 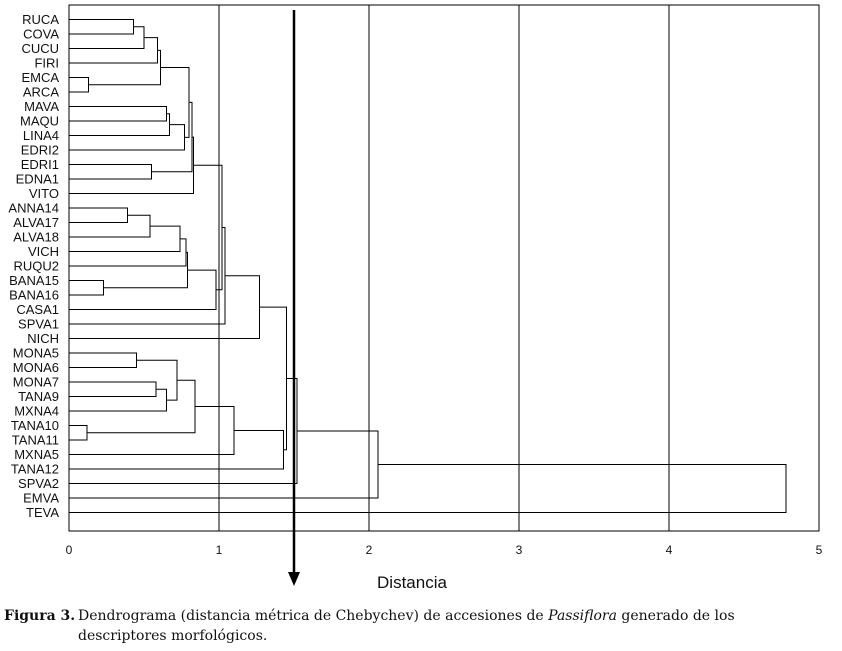 I want to click on caption-figure-label: Figura 3., so click(x=40, y=616).